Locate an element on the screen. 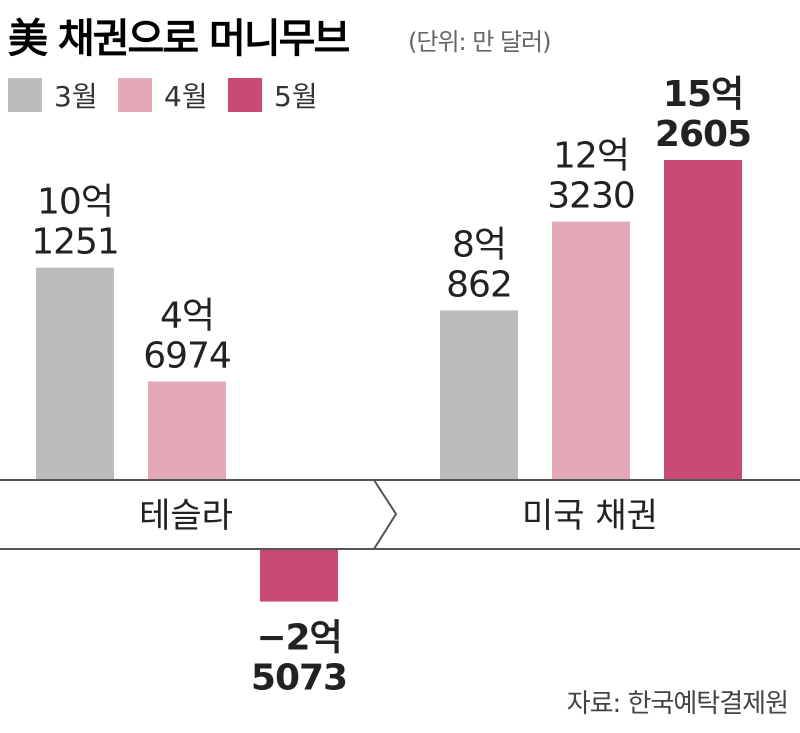 The width and height of the screenshot is (800, 733). category-labels: 테슬라 미국 채권 is located at coordinates (398, 516).